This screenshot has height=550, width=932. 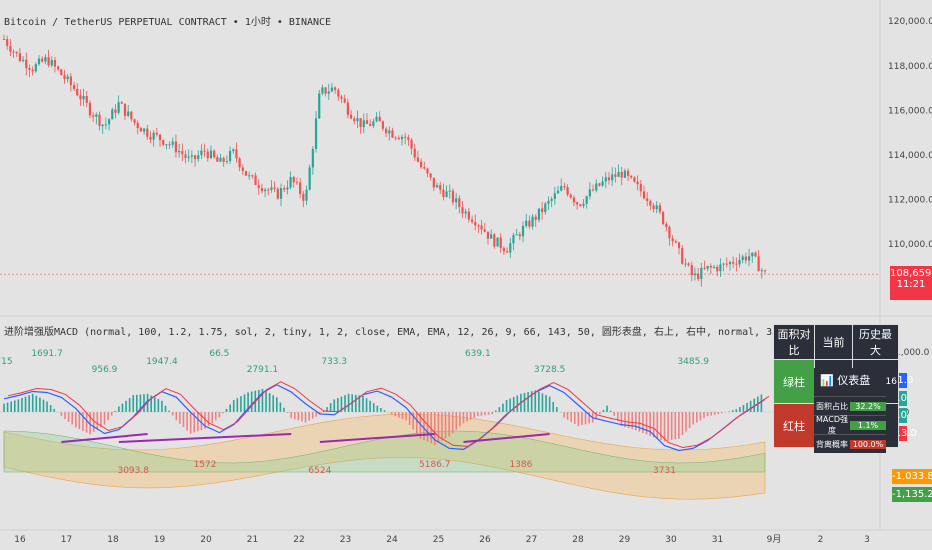 What do you see at coordinates (531, 540) in the screenshot?
I see `time-tick-label: 27` at bounding box center [531, 540].